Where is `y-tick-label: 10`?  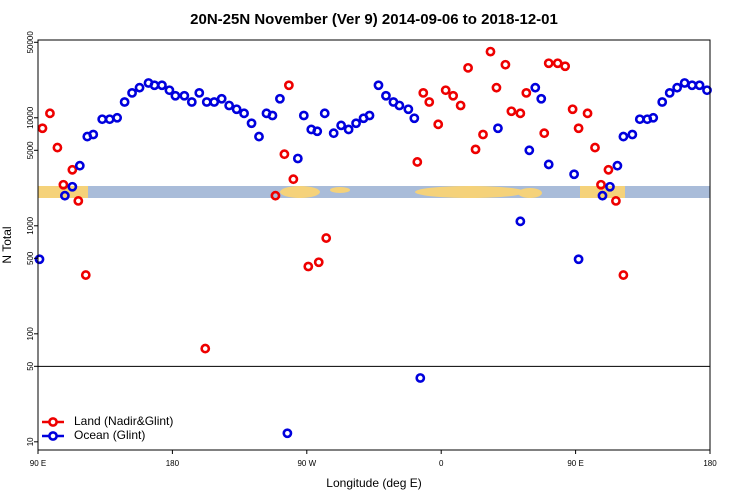
y-tick-label: 10 is located at coordinates (30, 441).